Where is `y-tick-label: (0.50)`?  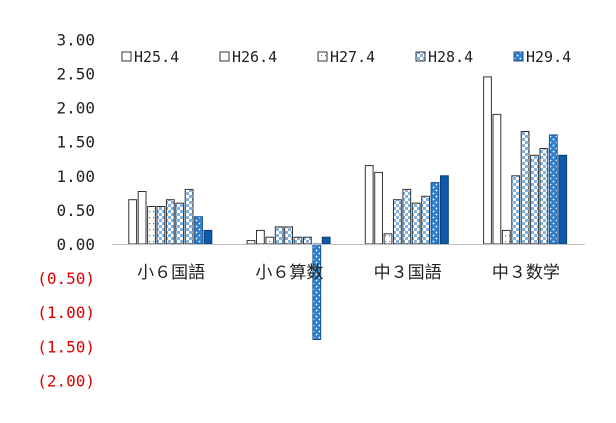
y-tick-label: (0.50) is located at coordinates (66, 278).